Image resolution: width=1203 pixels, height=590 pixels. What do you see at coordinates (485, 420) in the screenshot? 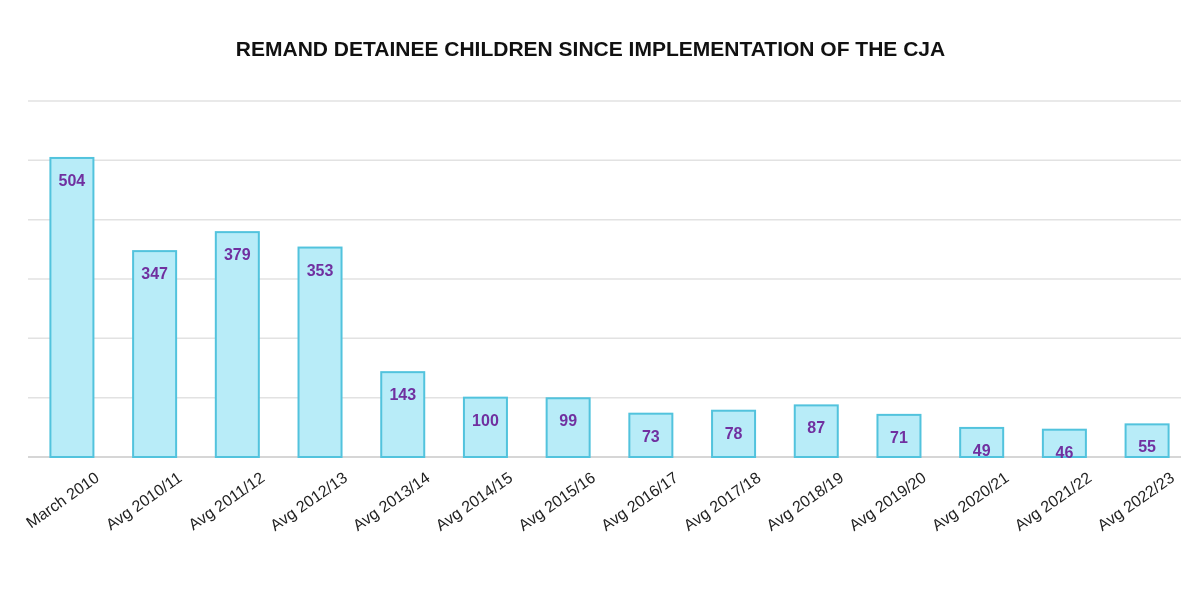
I see `data-label: 100` at bounding box center [485, 420].